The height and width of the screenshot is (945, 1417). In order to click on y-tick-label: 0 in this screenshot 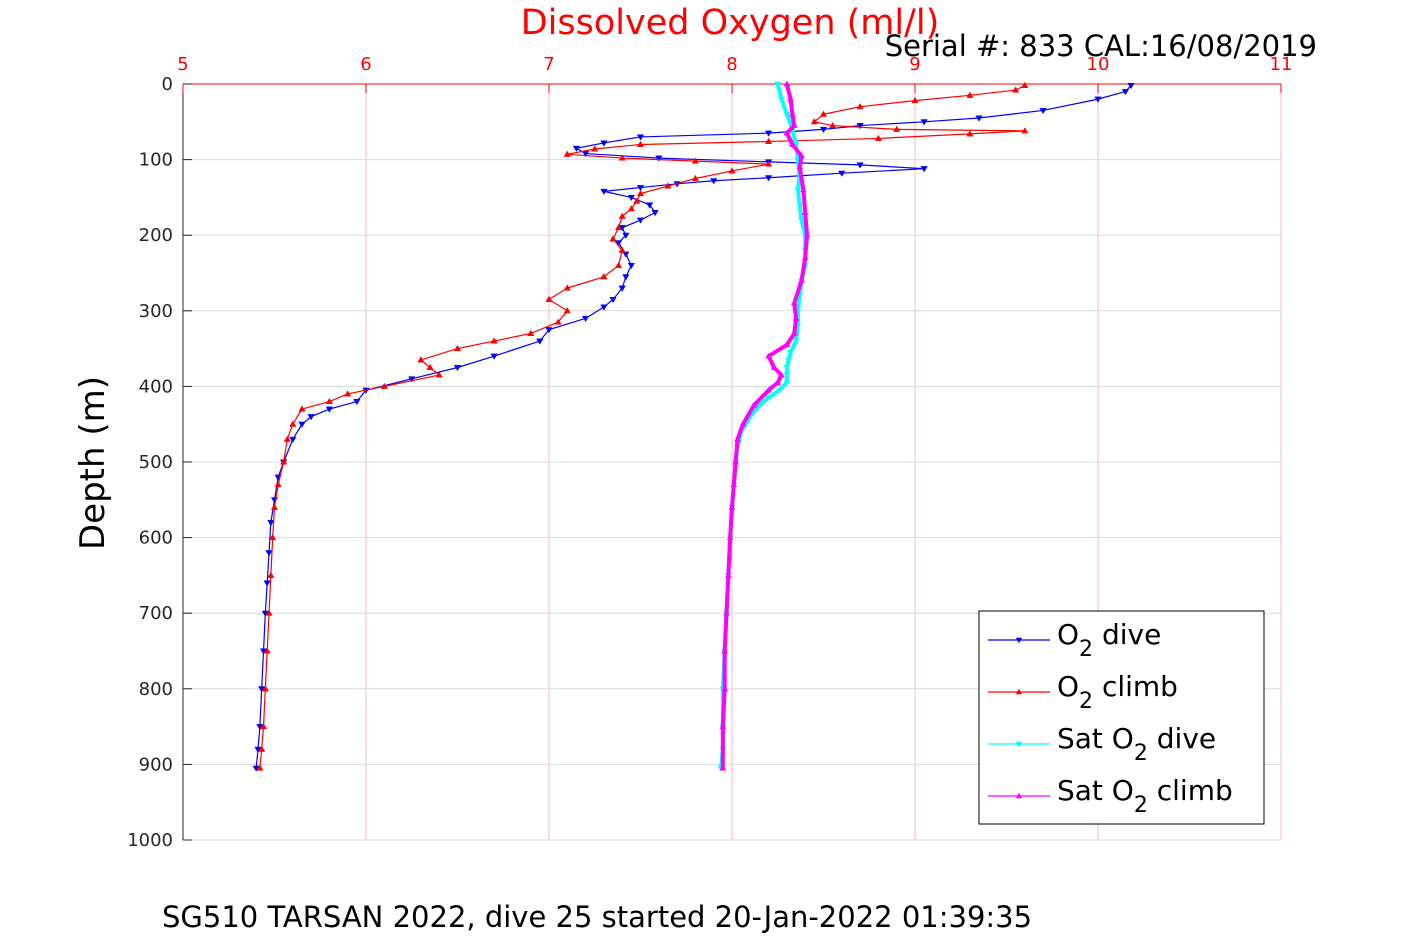, I will do `click(167, 84)`.